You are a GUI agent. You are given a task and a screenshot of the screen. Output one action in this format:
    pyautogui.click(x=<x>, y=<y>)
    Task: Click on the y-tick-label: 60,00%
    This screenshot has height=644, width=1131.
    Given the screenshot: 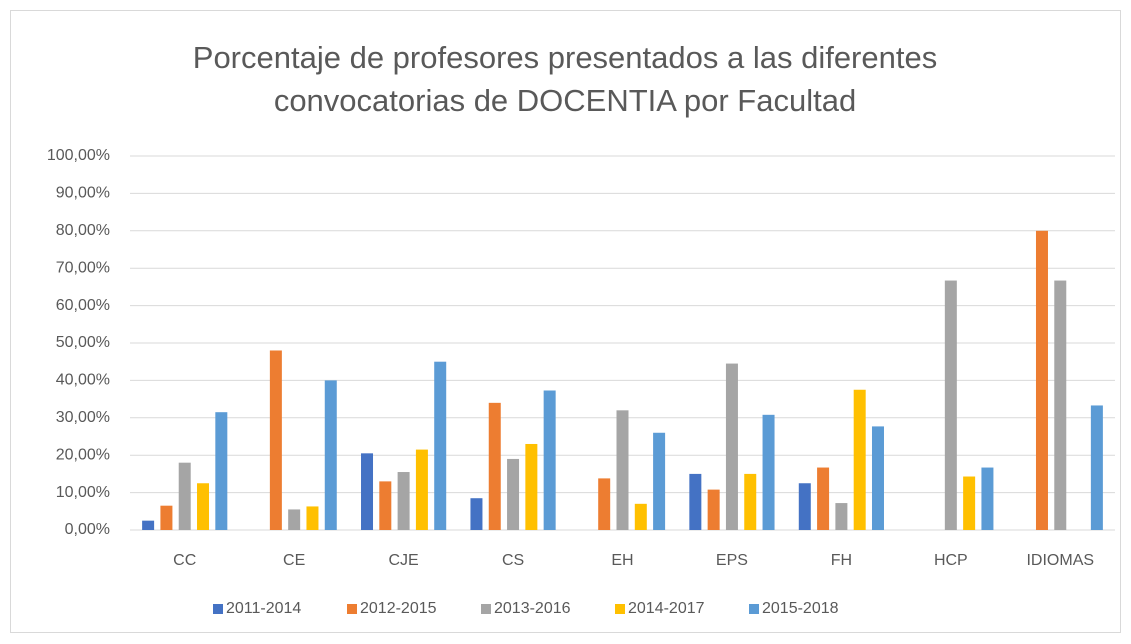 What is the action you would take?
    pyautogui.click(x=83, y=305)
    